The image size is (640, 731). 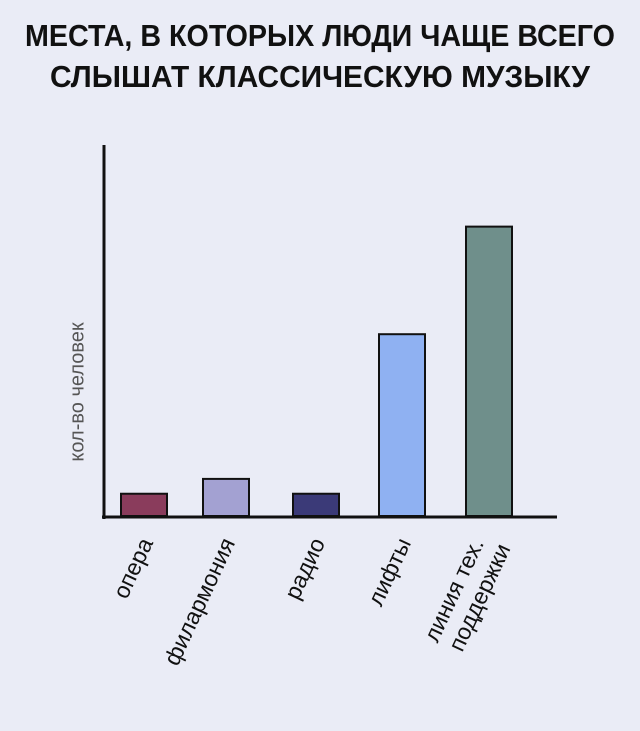 What do you see at coordinates (77, 391) in the screenshot?
I see `y-axis-label: кол-во человек` at bounding box center [77, 391].